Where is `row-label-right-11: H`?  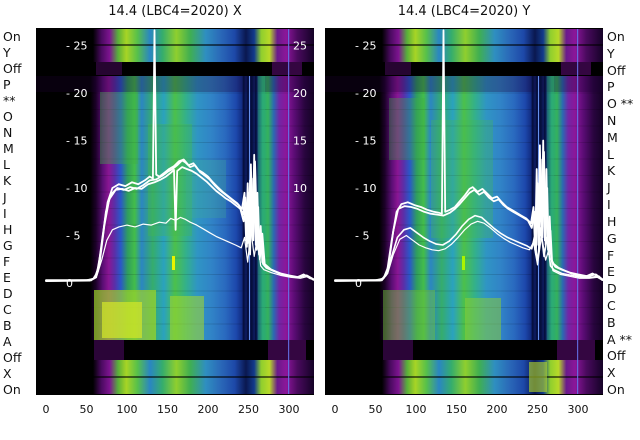 row-label-right-11: H is located at coordinates (612, 221).